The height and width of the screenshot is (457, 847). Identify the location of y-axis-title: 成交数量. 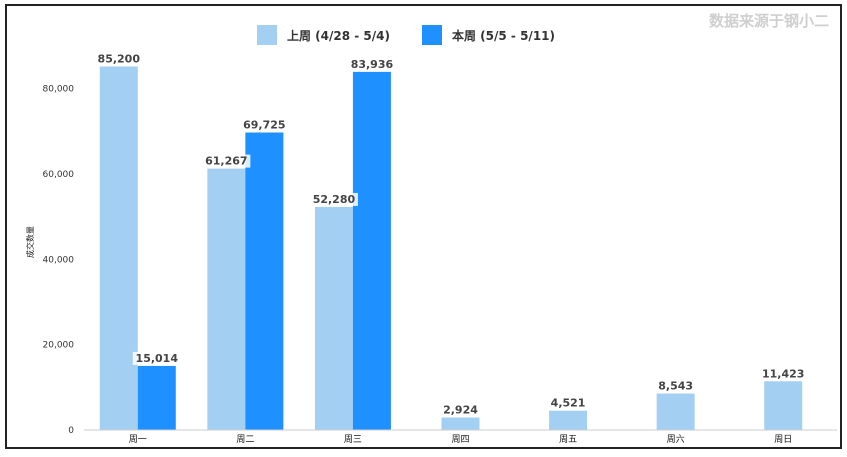
(30, 242).